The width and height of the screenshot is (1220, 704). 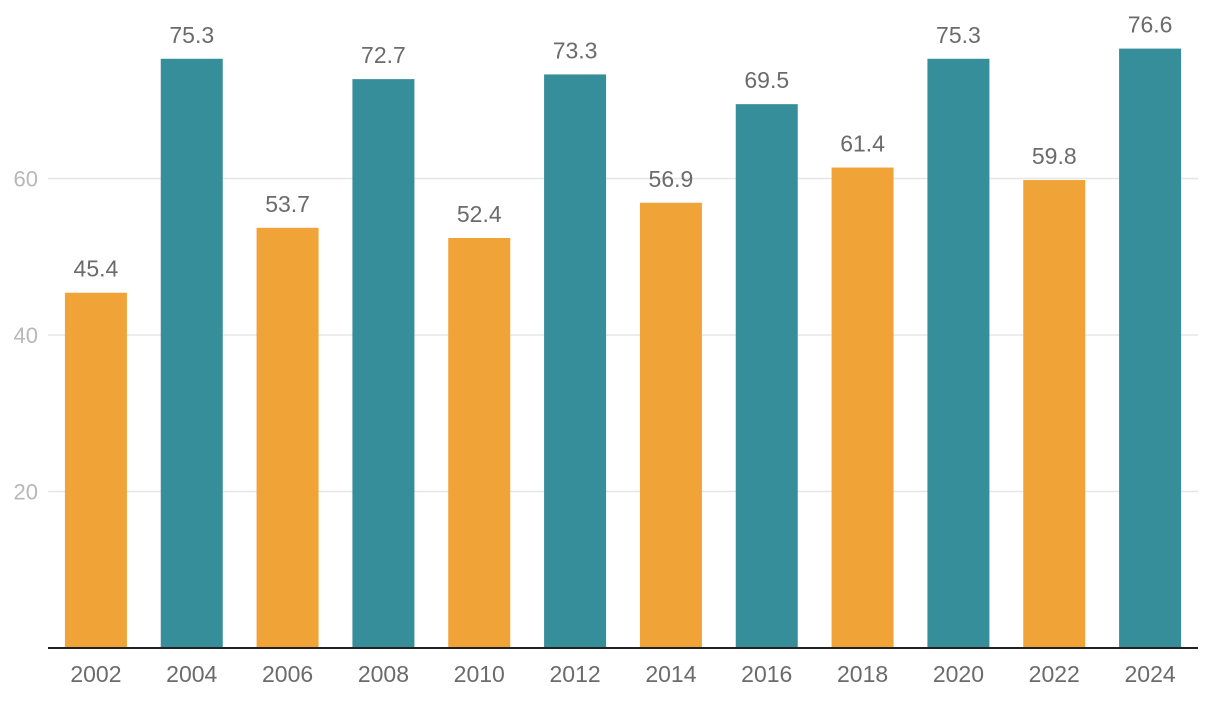 What do you see at coordinates (287, 438) in the screenshot?
I see `bar-2006` at bounding box center [287, 438].